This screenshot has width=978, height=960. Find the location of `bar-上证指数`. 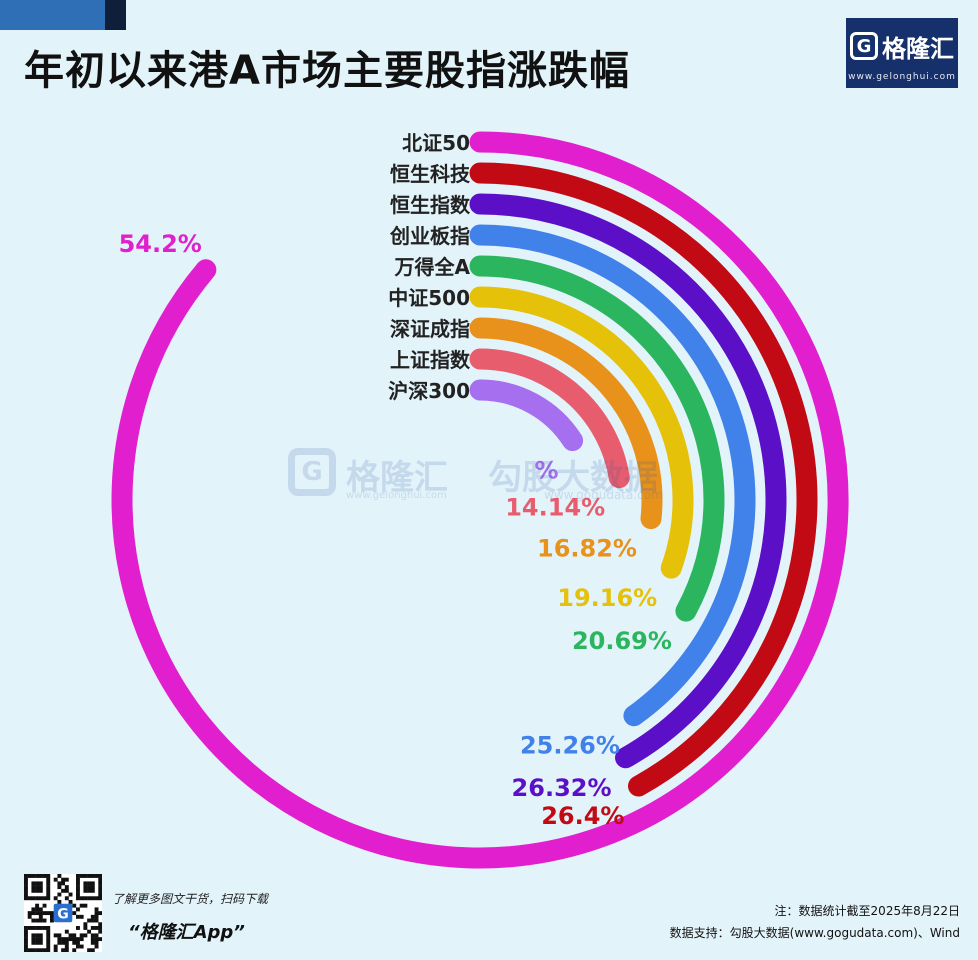

bar-上证指数 is located at coordinates (549, 418).